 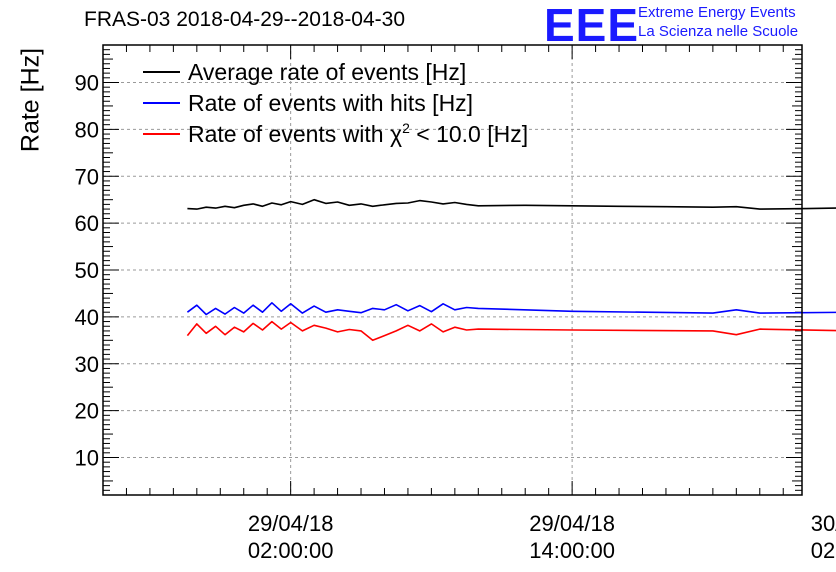 What do you see at coordinates (87, 129) in the screenshot?
I see `y-tick-label: 80` at bounding box center [87, 129].